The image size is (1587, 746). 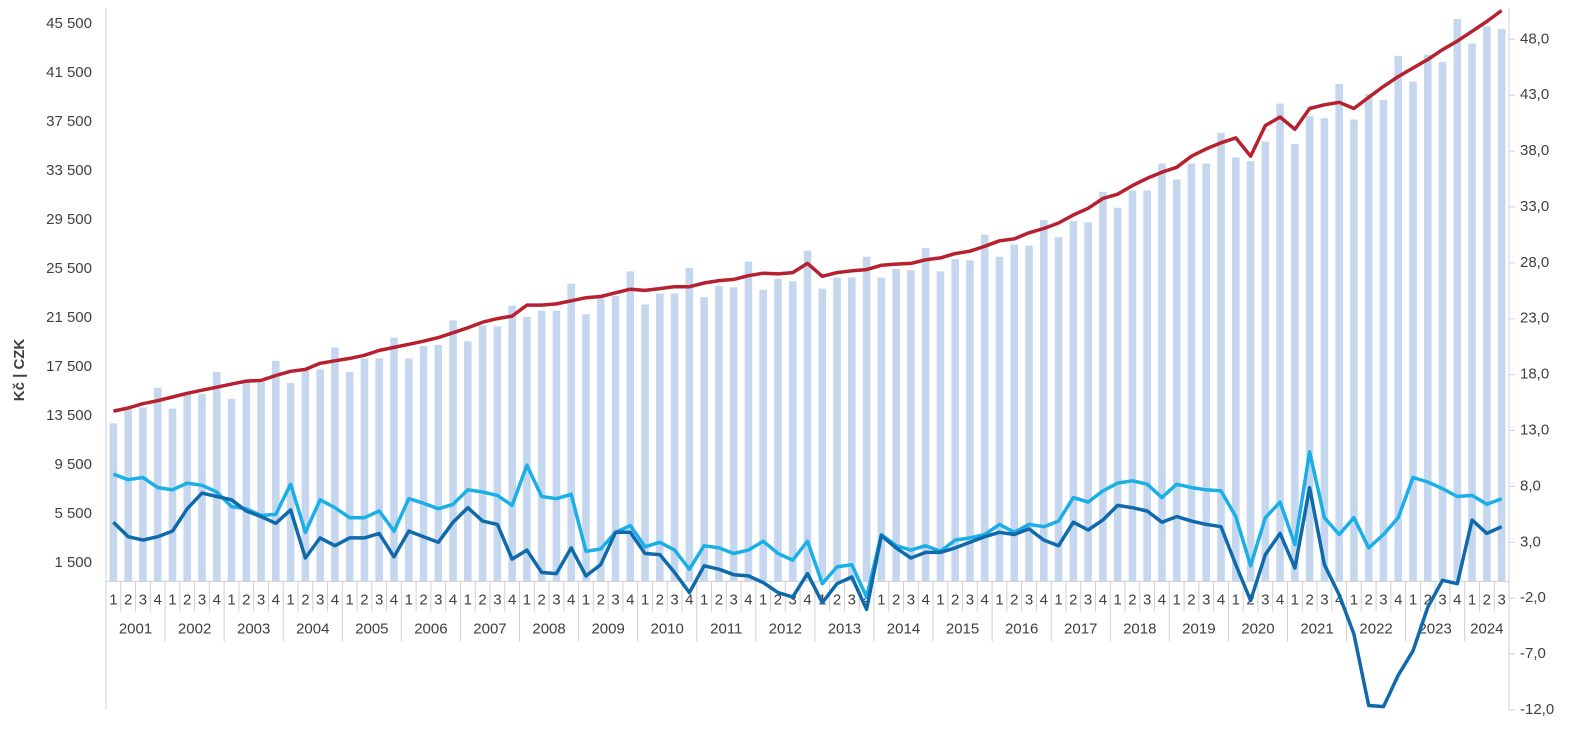 I want to click on year-label: 2008, so click(x=548, y=628).